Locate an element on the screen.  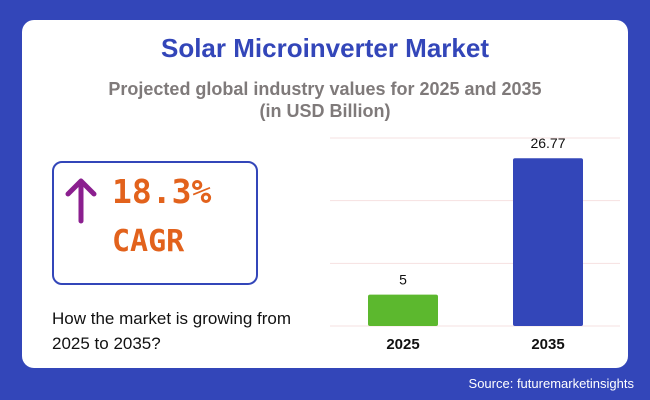
x-tick-label: 2035 is located at coordinates (547, 344).